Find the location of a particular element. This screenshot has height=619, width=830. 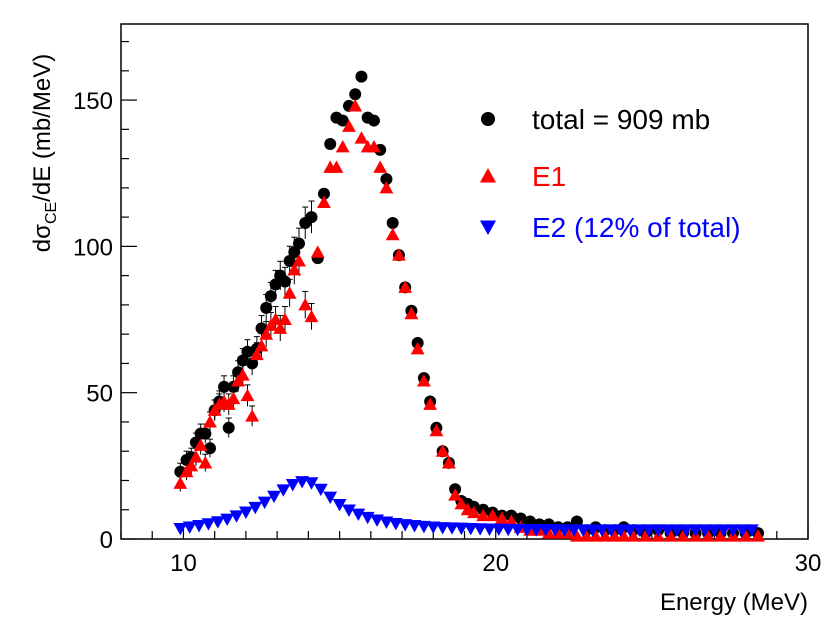

y-tick-label: 150 is located at coordinates (93, 101).